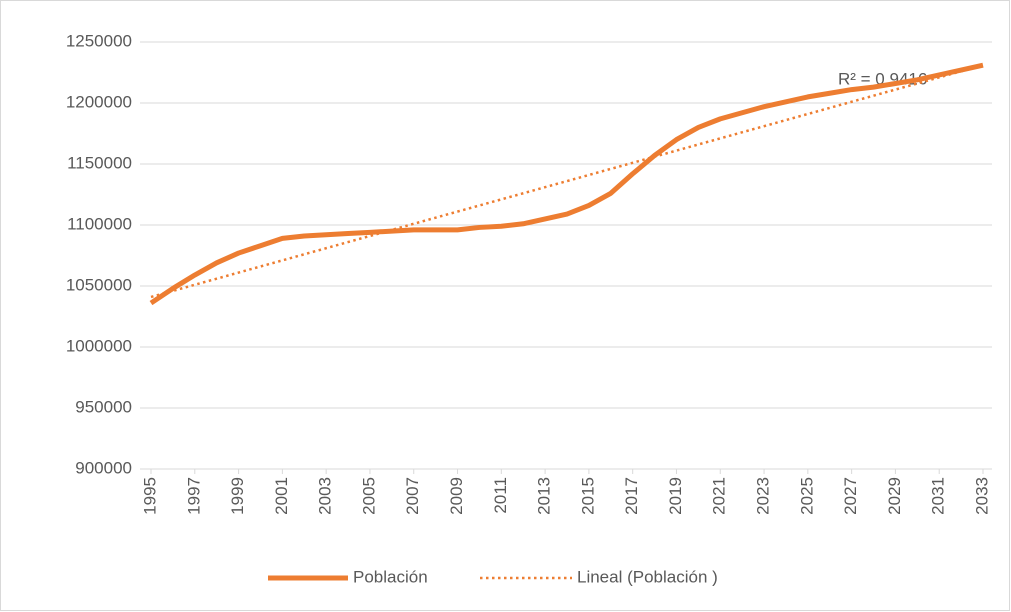 The height and width of the screenshot is (612, 1011). Describe the element at coordinates (237, 496) in the screenshot. I see `x-tick-label: 1999` at that location.